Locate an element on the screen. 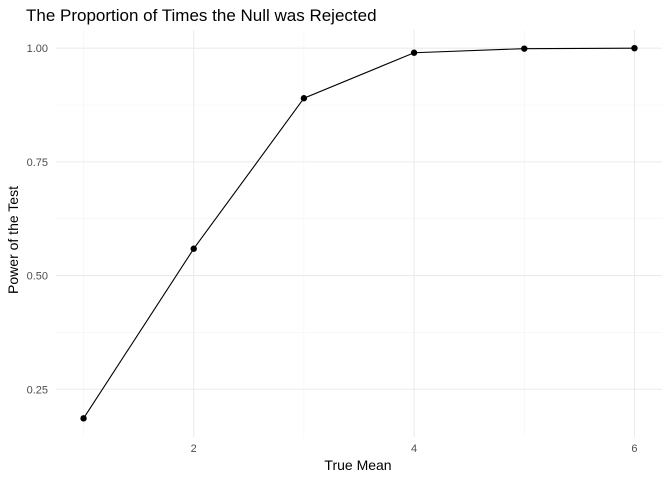  x-tick-label: 6 is located at coordinates (634, 449).